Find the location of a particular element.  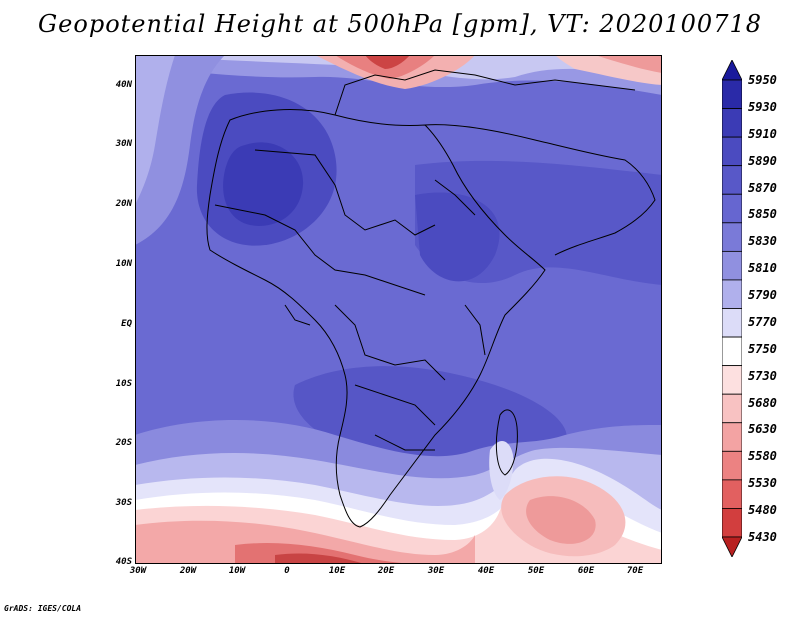

colorbar-label: 5910 is located at coordinates (762, 133).